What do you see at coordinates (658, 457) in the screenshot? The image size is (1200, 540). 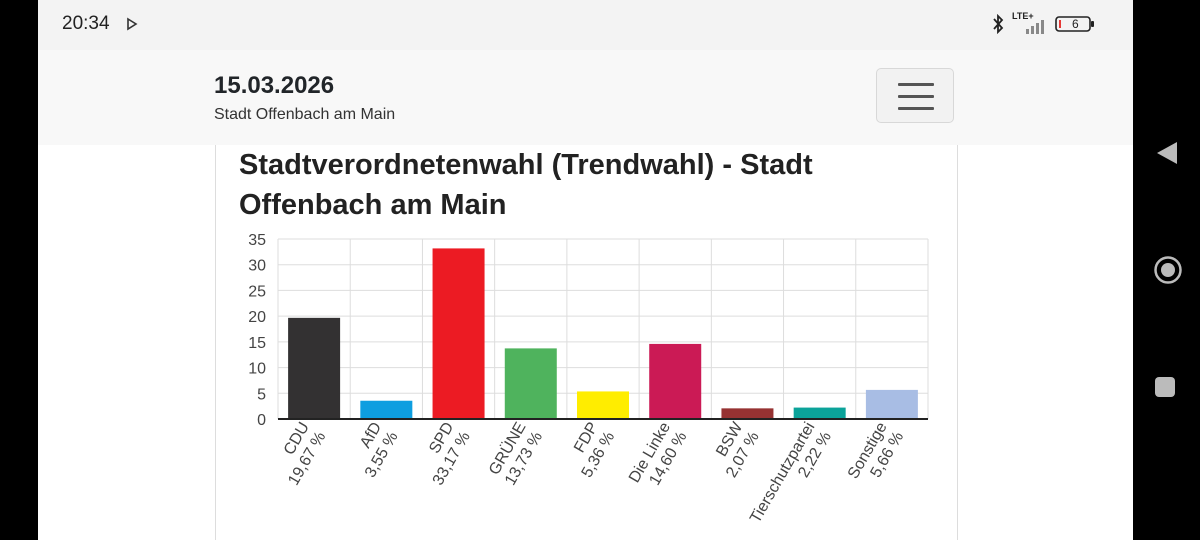 I see `x-tick-label: Die Linke14,60 %` at bounding box center [658, 457].